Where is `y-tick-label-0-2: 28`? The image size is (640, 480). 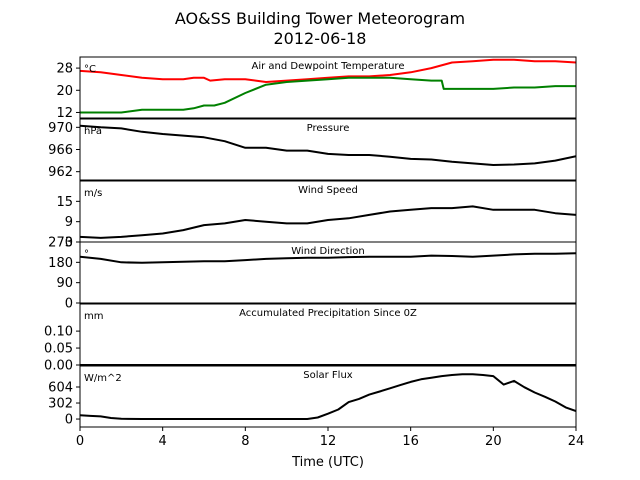 y-tick-label-0-2: 28 is located at coordinates (64, 69).